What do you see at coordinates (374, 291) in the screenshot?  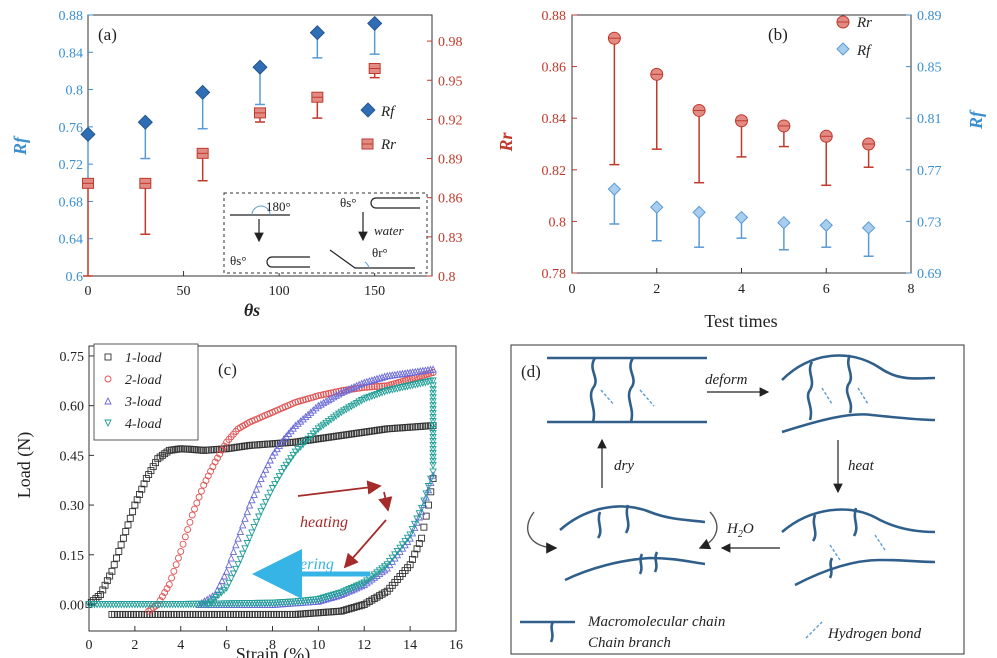 I see `a-xtick-label: 150` at bounding box center [374, 291].